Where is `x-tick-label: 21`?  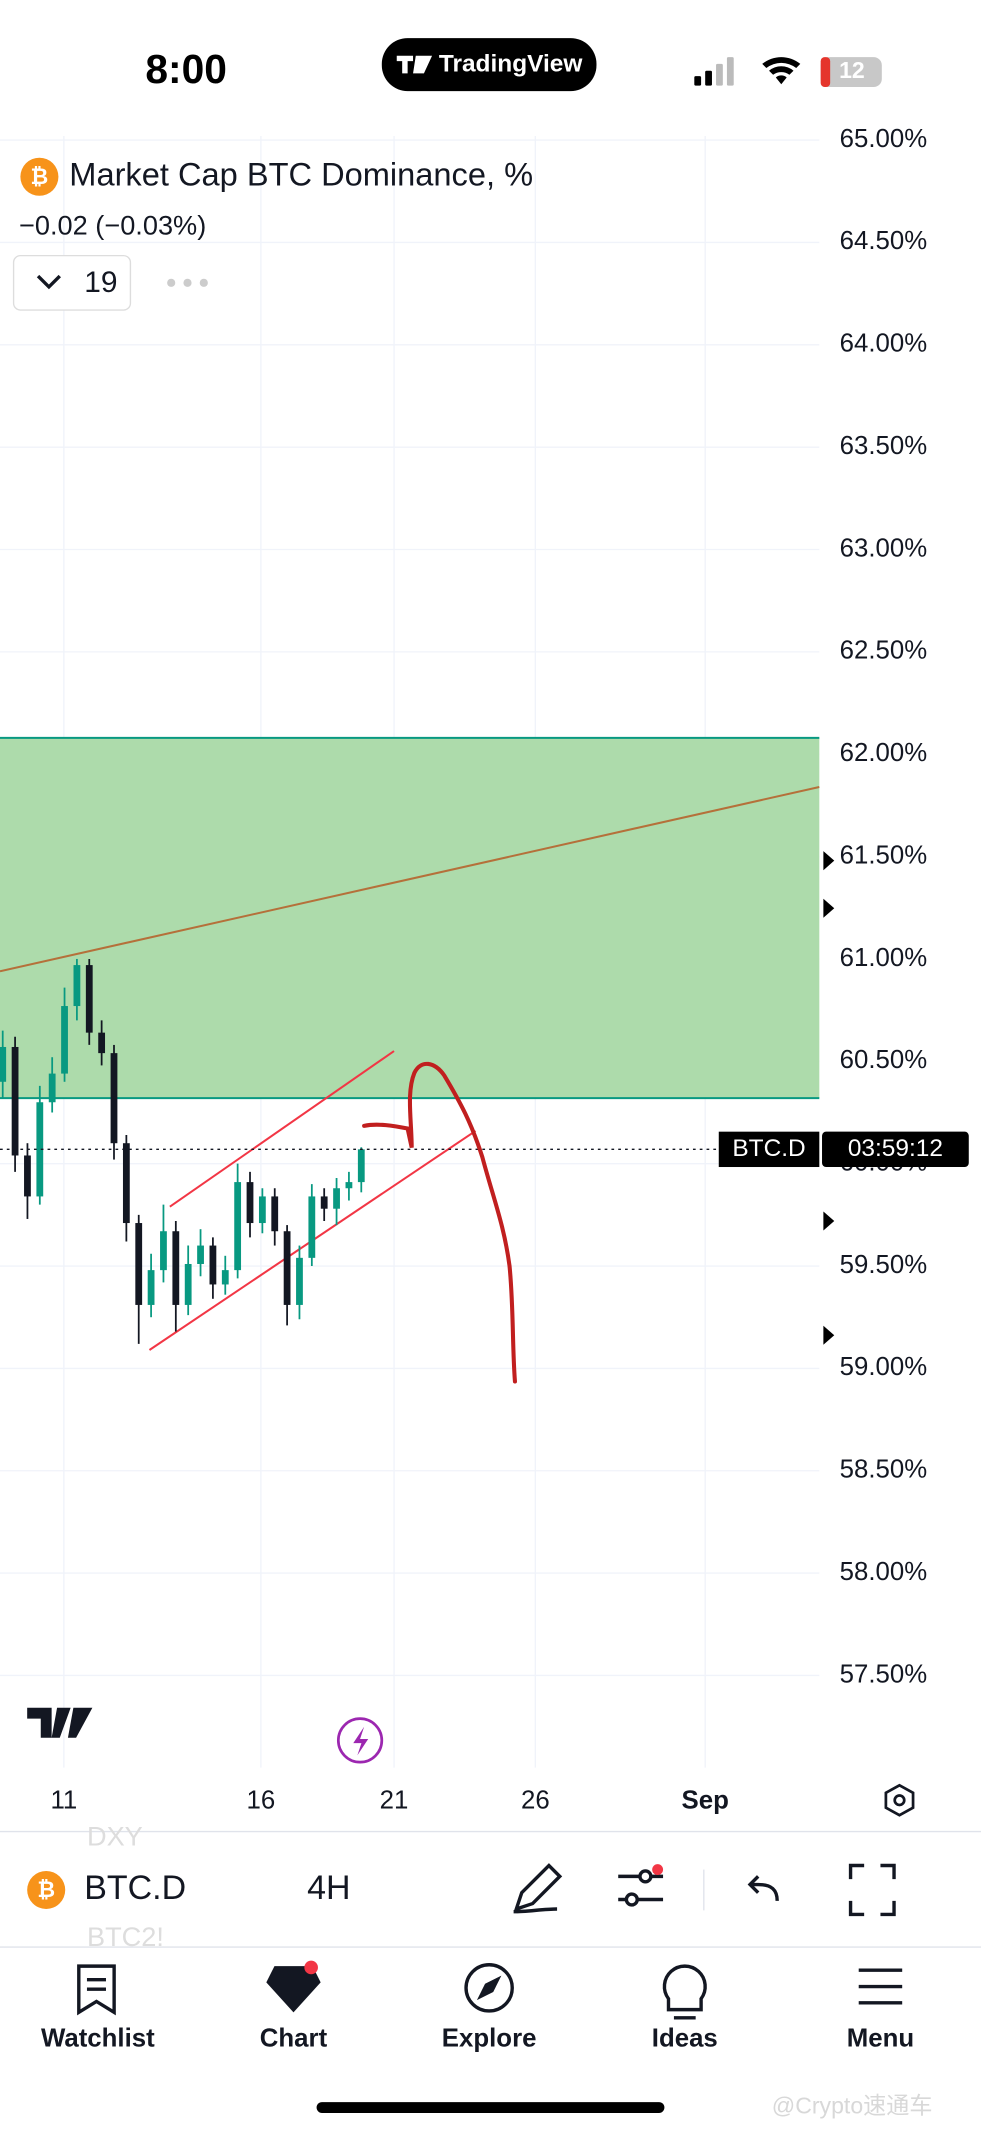 x-tick-label: 21 is located at coordinates (394, 1800).